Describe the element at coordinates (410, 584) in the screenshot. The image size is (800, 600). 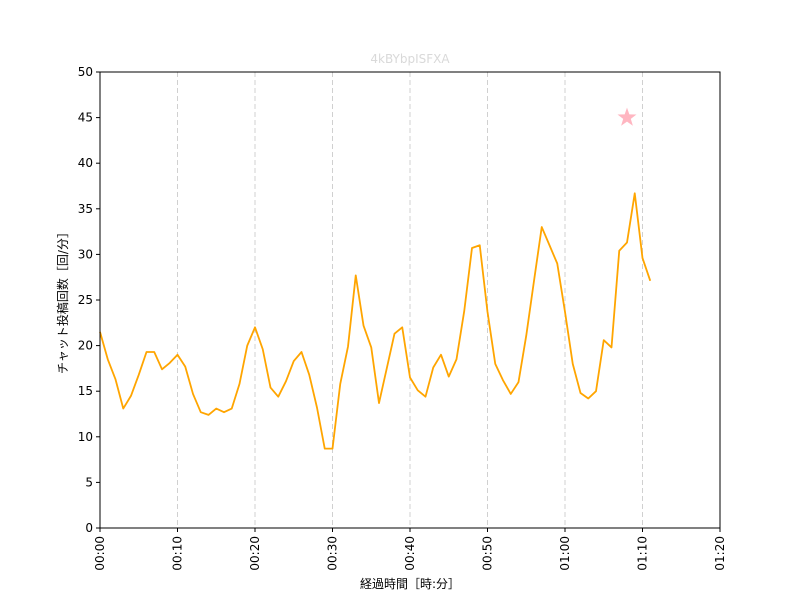
I see `x-axis-label: 経過時間［時:分］` at that location.